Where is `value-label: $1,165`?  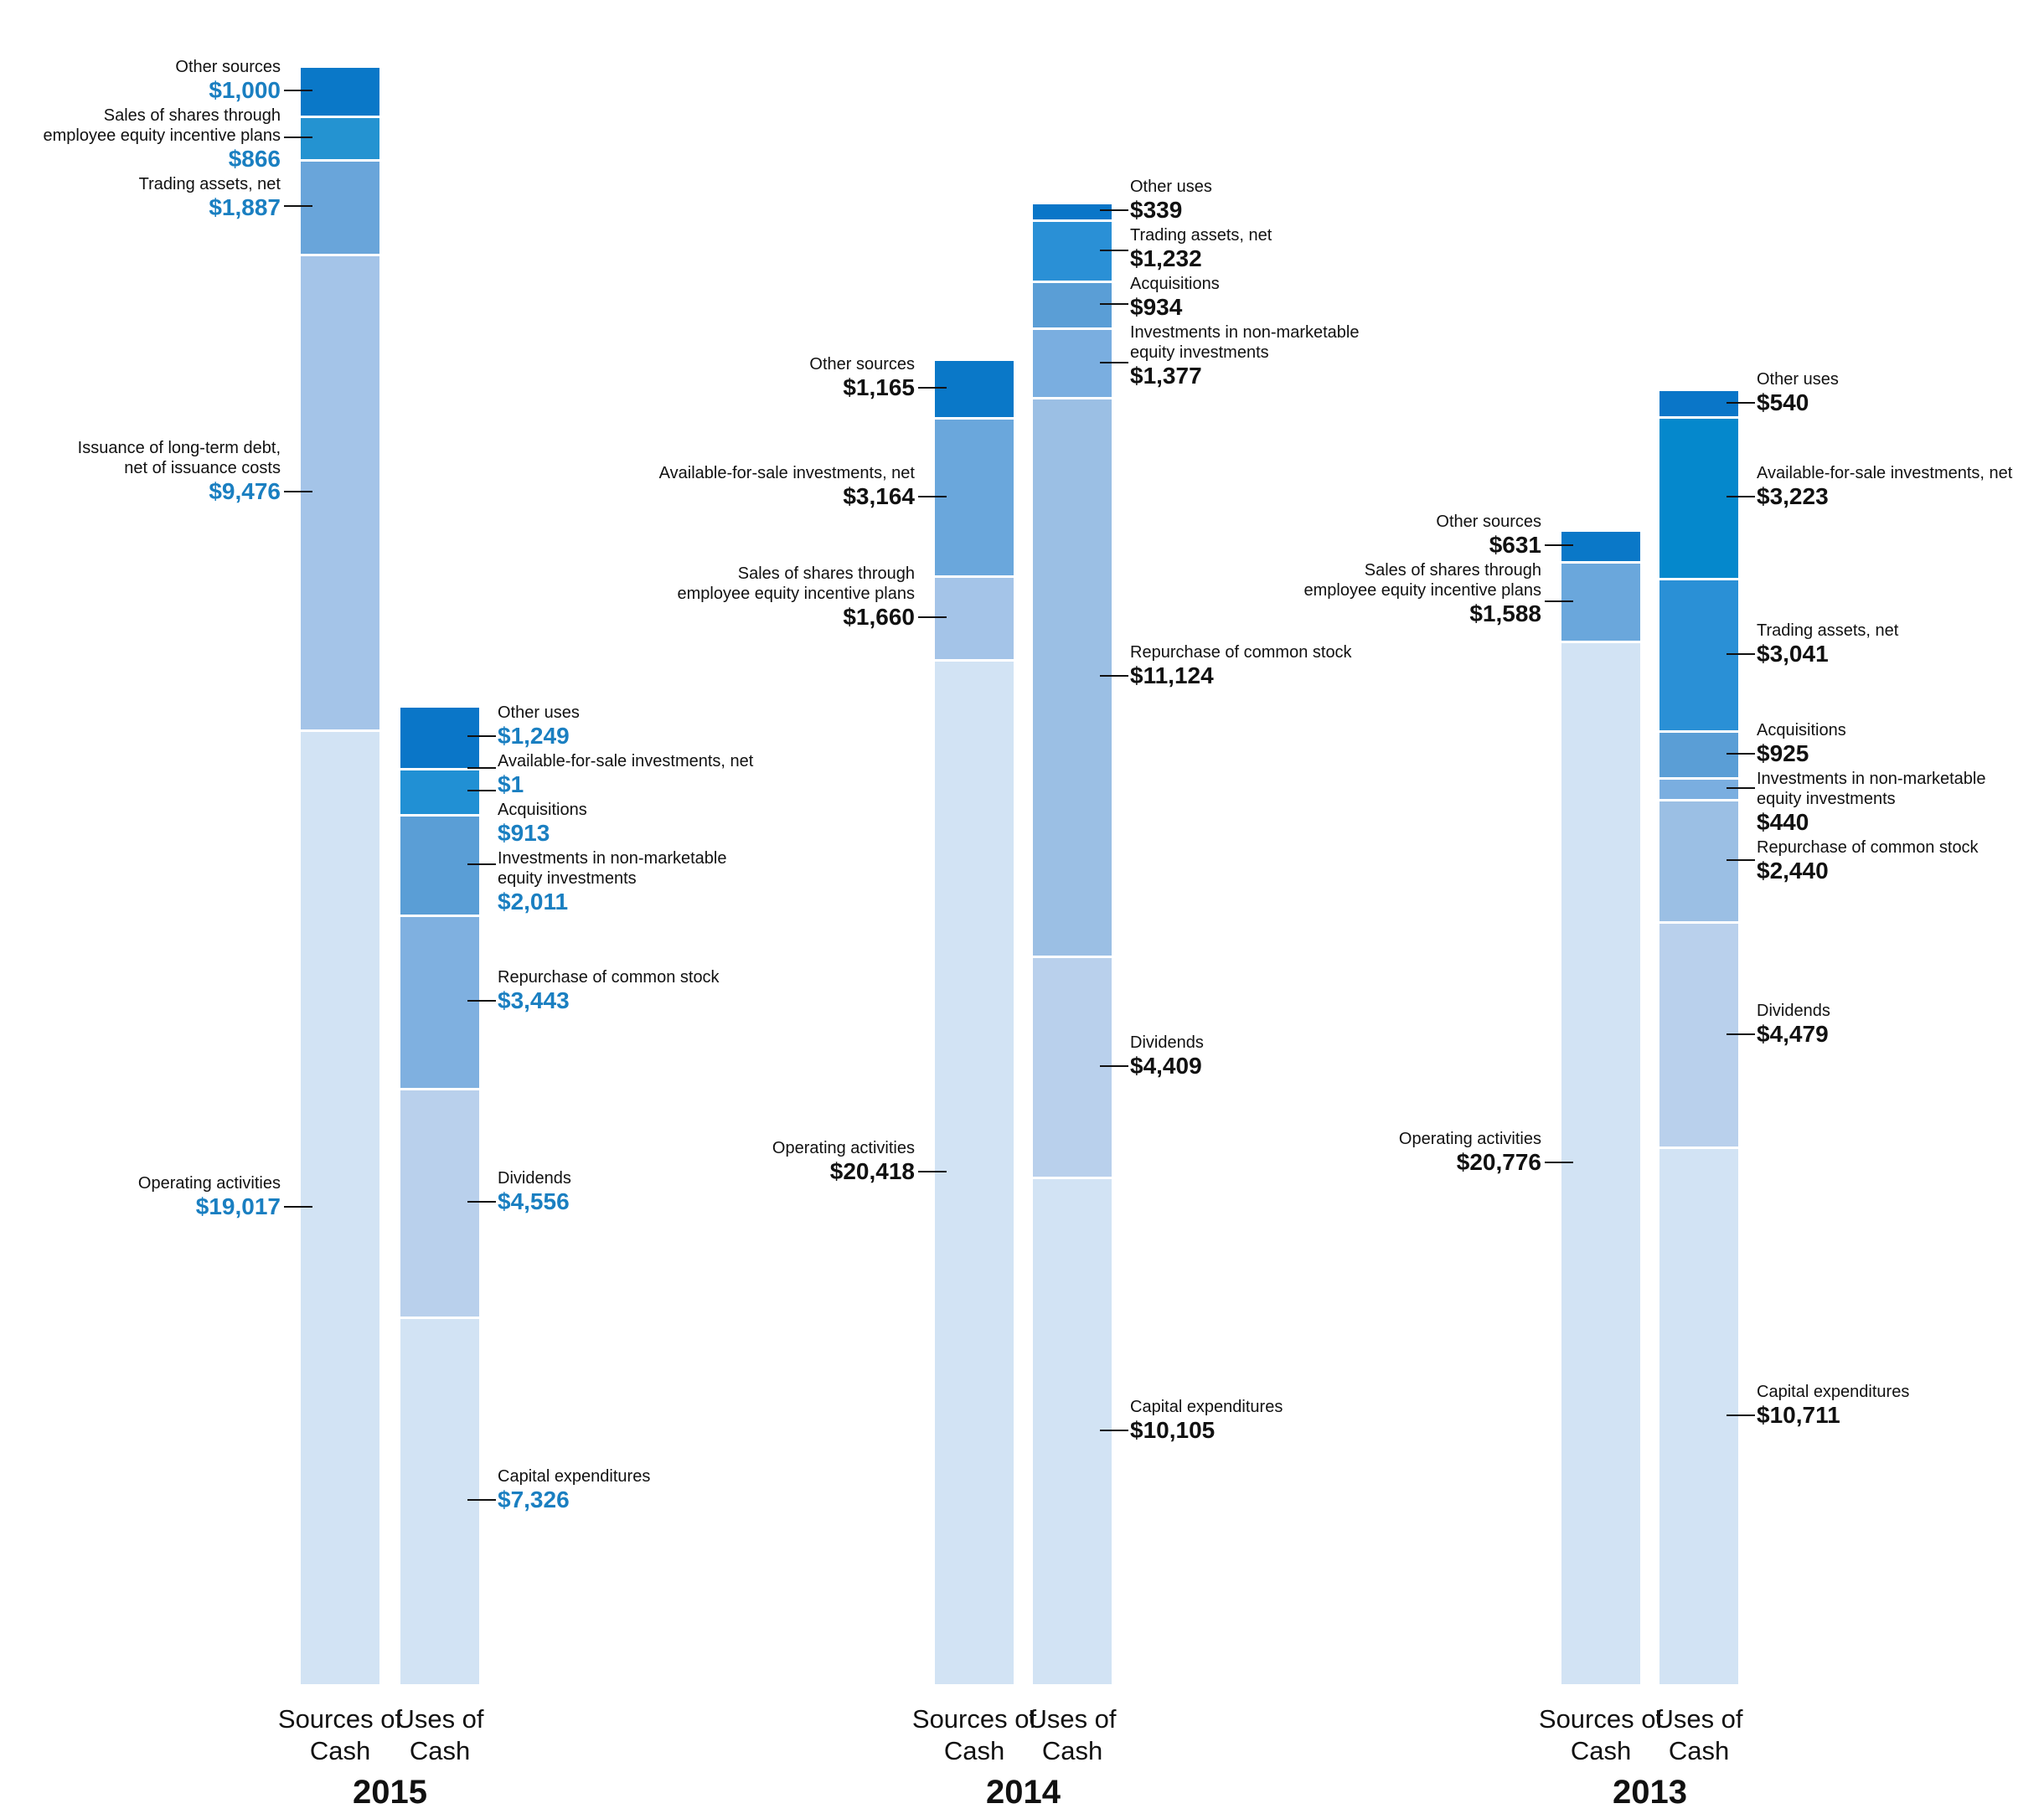 value-label: $1,165 is located at coordinates (879, 387).